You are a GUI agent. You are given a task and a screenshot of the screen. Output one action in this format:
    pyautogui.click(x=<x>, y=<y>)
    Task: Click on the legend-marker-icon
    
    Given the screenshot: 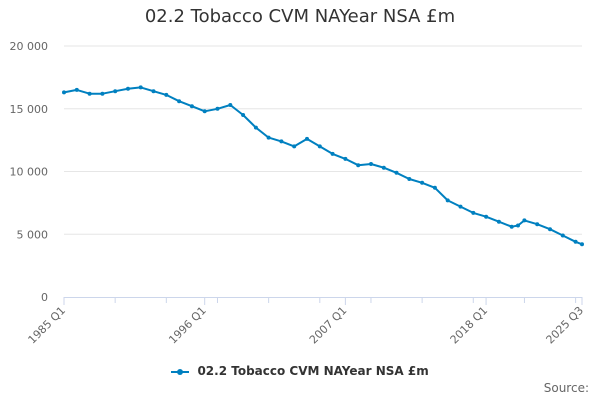 What is the action you would take?
    pyautogui.click(x=180, y=372)
    